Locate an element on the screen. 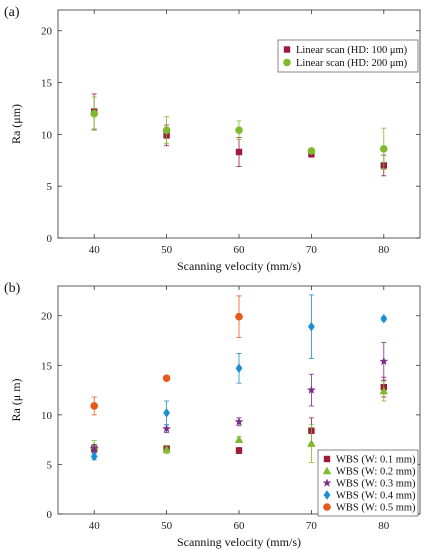 The image size is (430, 550). panel-a-xlabel: Scanning velocity (mm/s) is located at coordinates (239, 266).